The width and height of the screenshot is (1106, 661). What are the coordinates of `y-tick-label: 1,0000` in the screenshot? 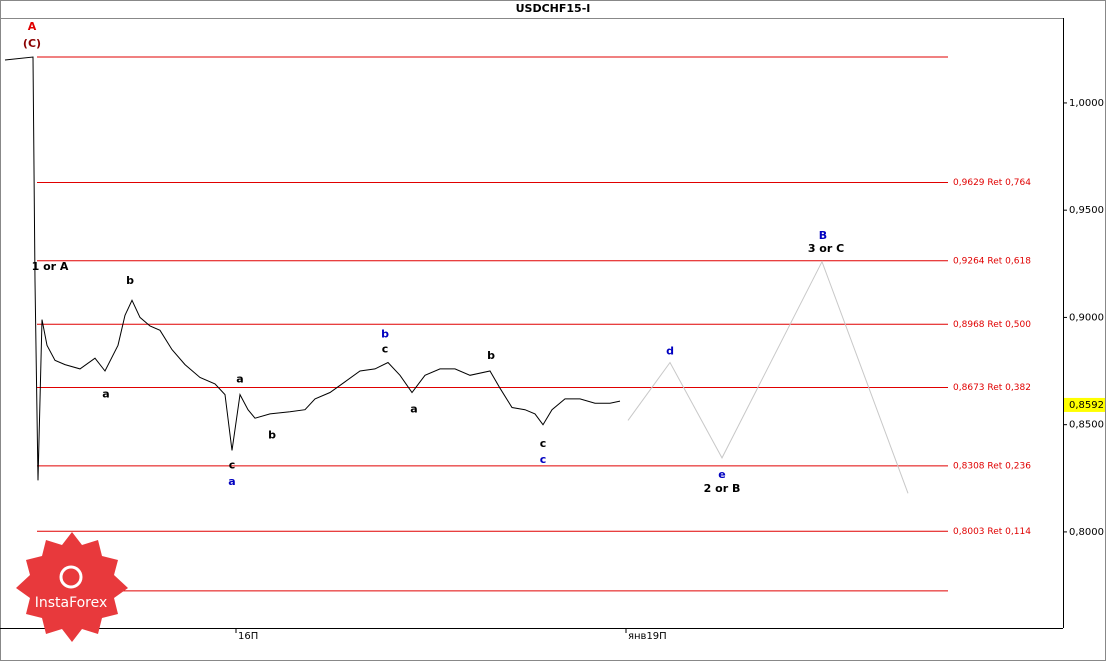 It's located at (1086, 103).